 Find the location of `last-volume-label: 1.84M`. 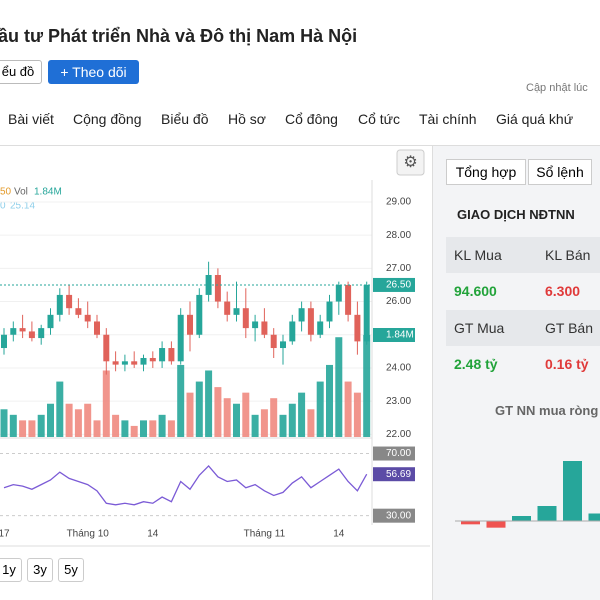

last-volume-label: 1.84M is located at coordinates (400, 335).